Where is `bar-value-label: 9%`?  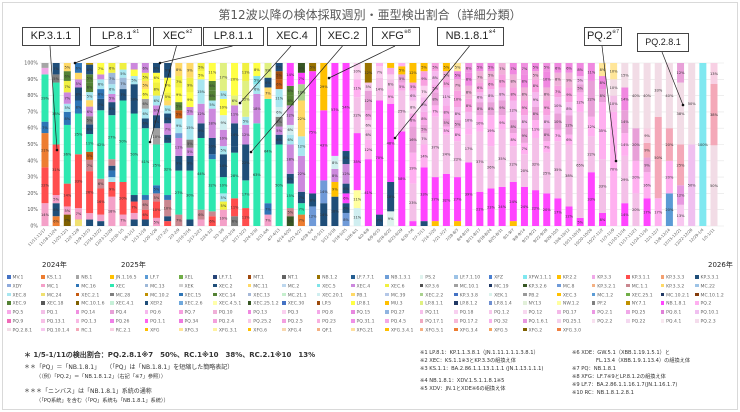
bar-value-label: 9% is located at coordinates (647, 165).